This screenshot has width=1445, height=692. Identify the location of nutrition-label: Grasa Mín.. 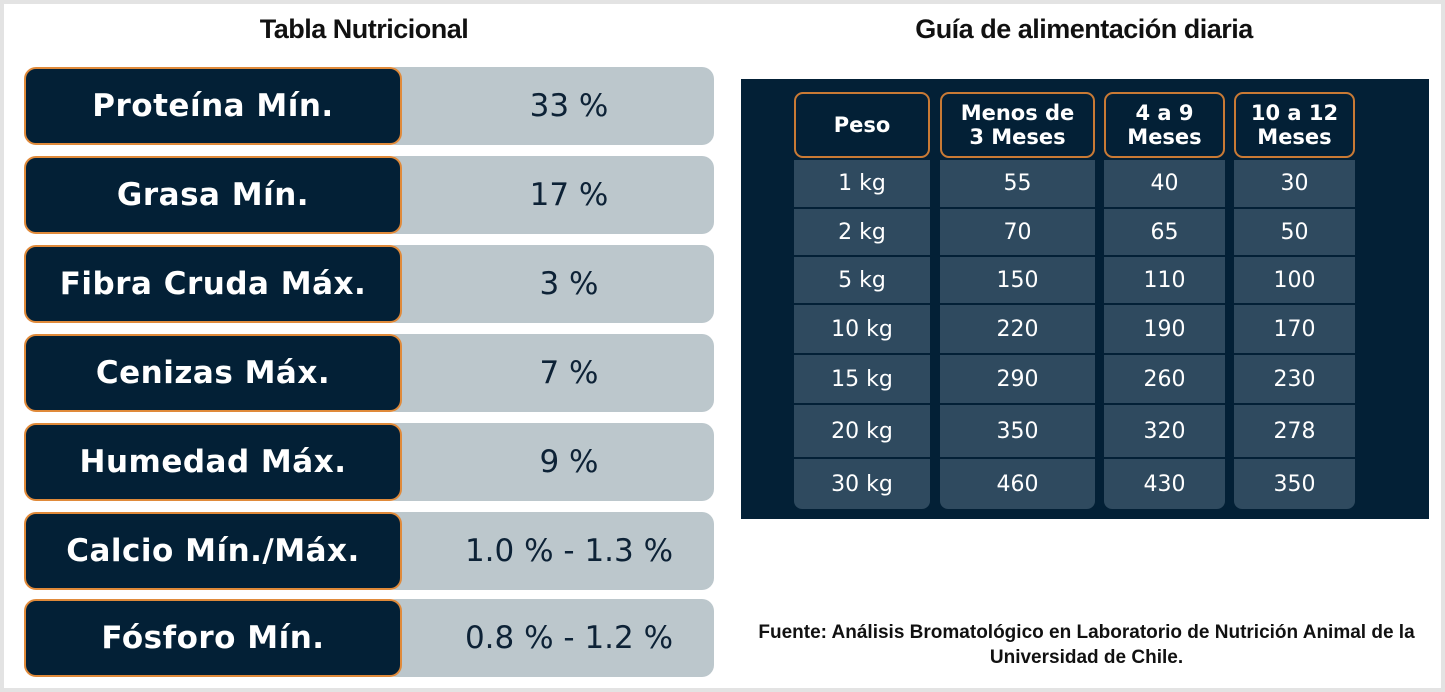
(213, 195).